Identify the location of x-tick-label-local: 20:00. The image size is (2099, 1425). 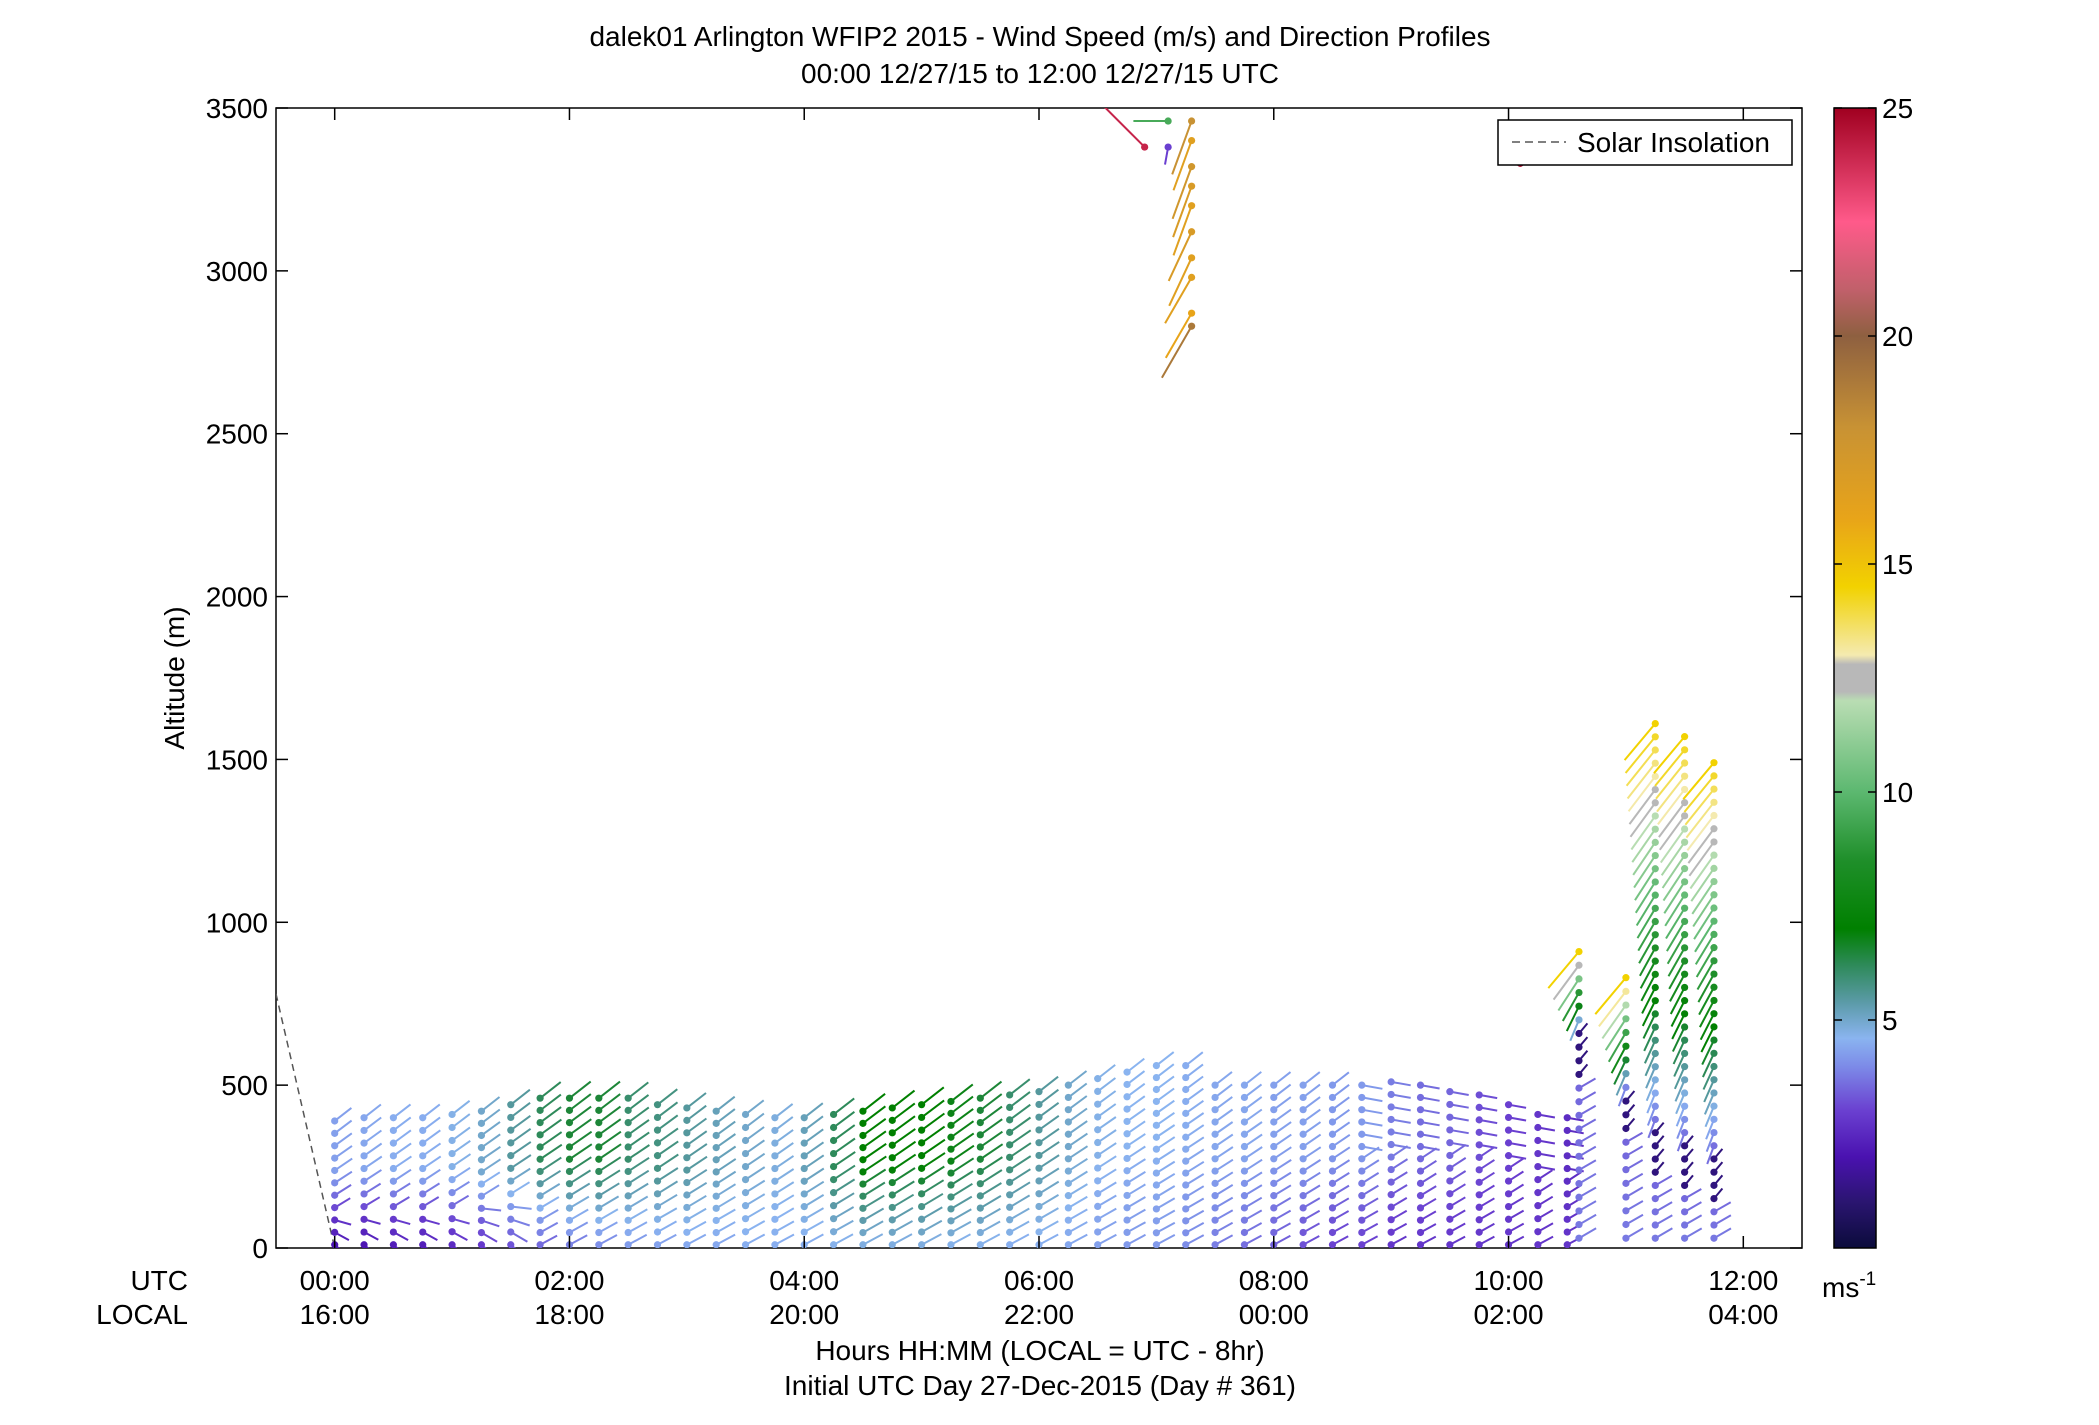
(804, 1314).